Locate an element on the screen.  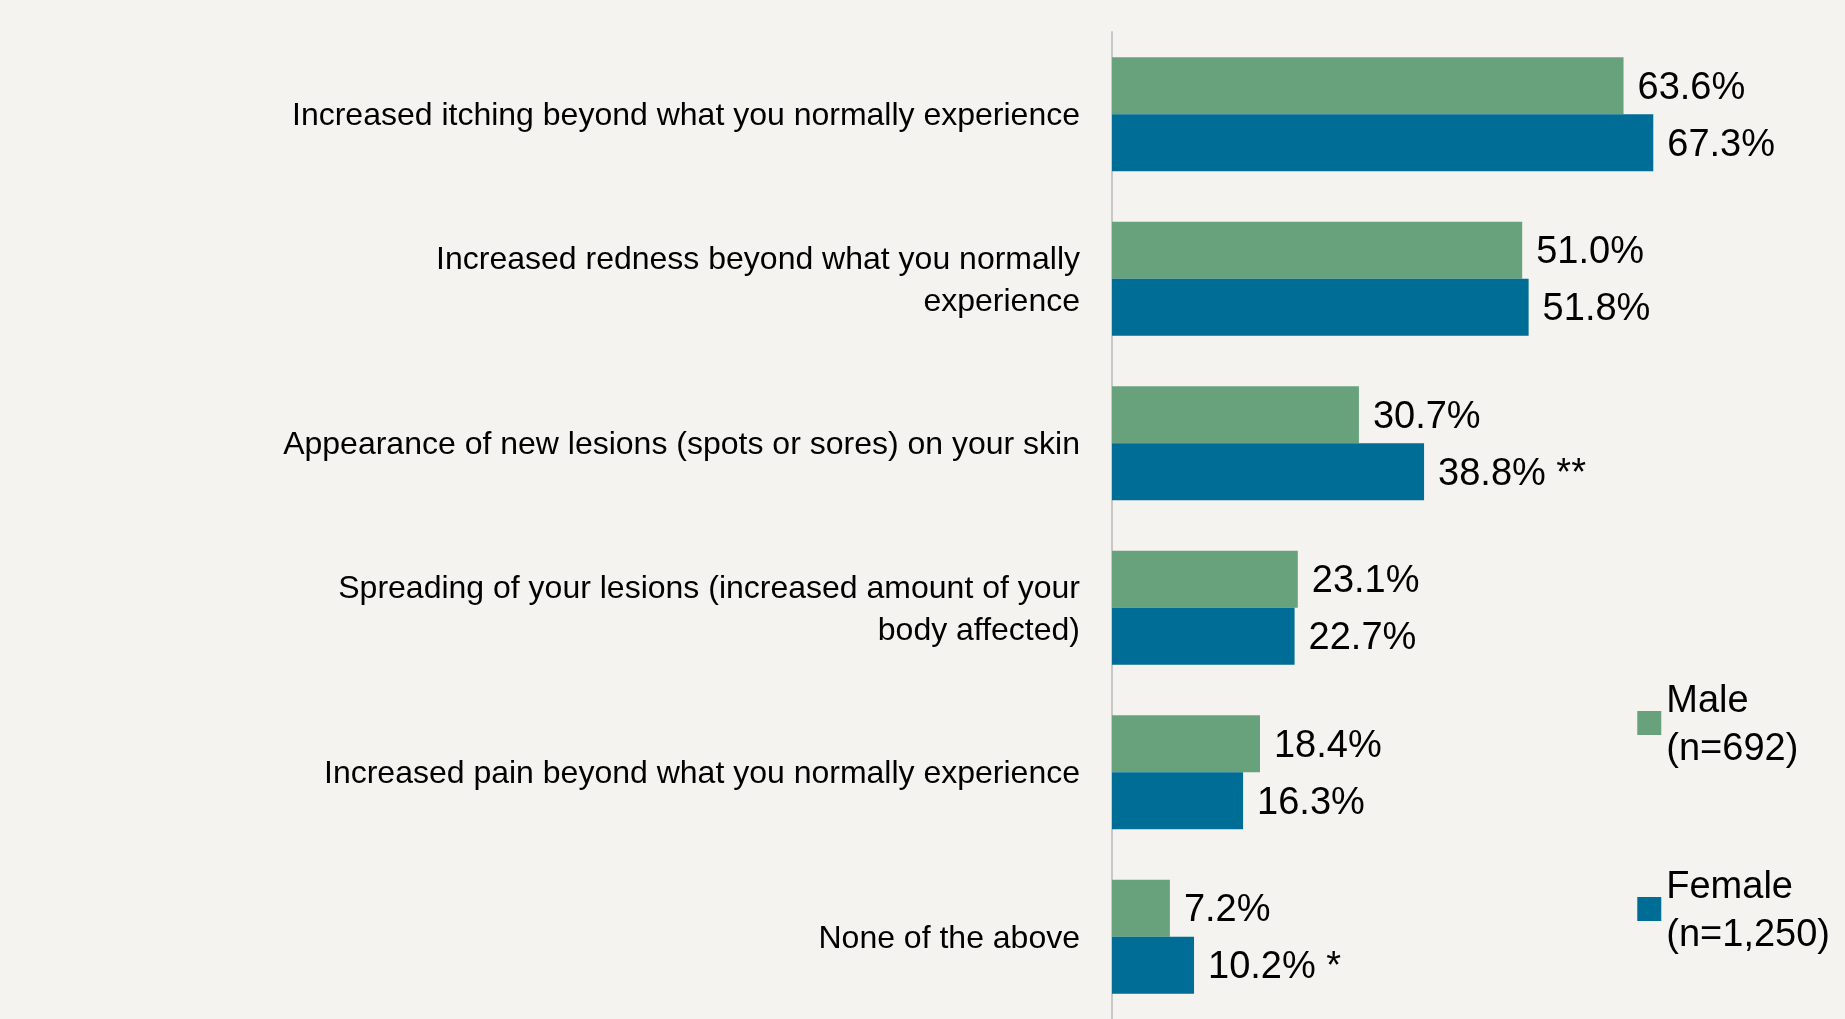
y-tick-label: None of the above is located at coordinates (949, 936).